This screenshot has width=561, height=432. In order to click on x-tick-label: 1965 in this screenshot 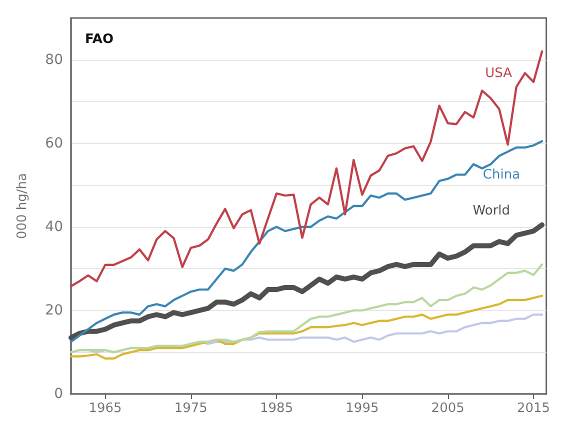, I will do `click(105, 408)`.